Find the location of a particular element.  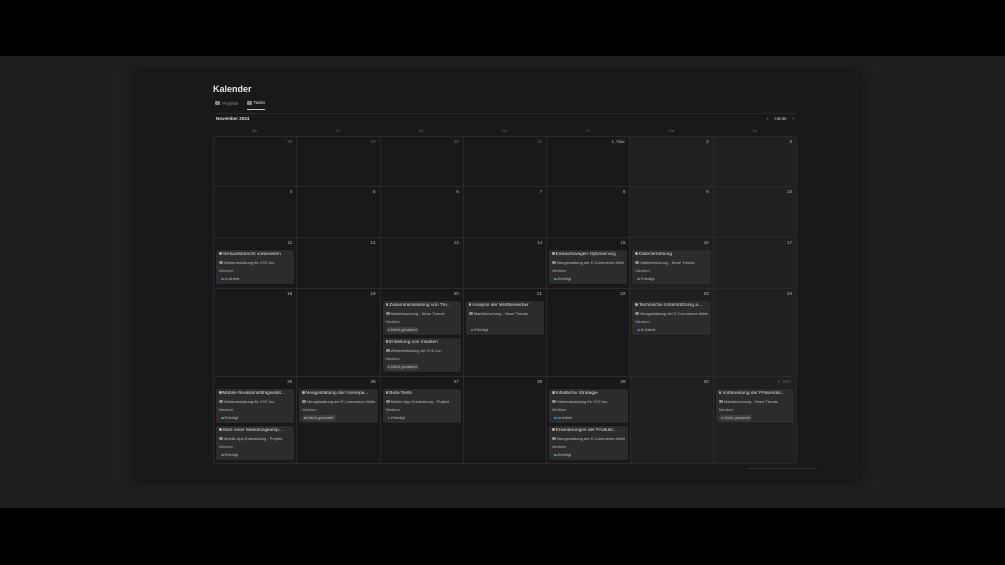

tab-projekte: Projekte is located at coordinates (227, 105).